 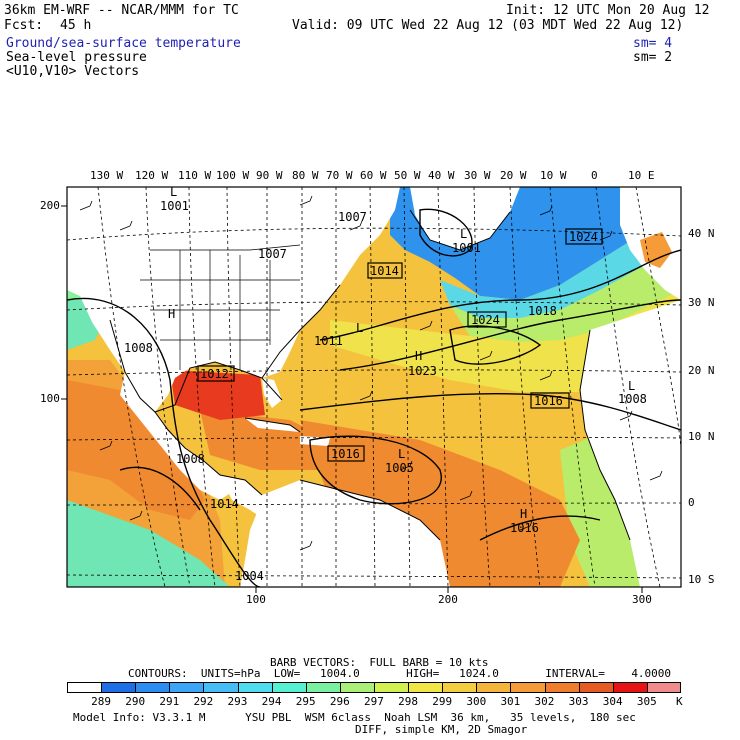 I want to click on colorbar-tick-label: 291, so click(x=169, y=701).